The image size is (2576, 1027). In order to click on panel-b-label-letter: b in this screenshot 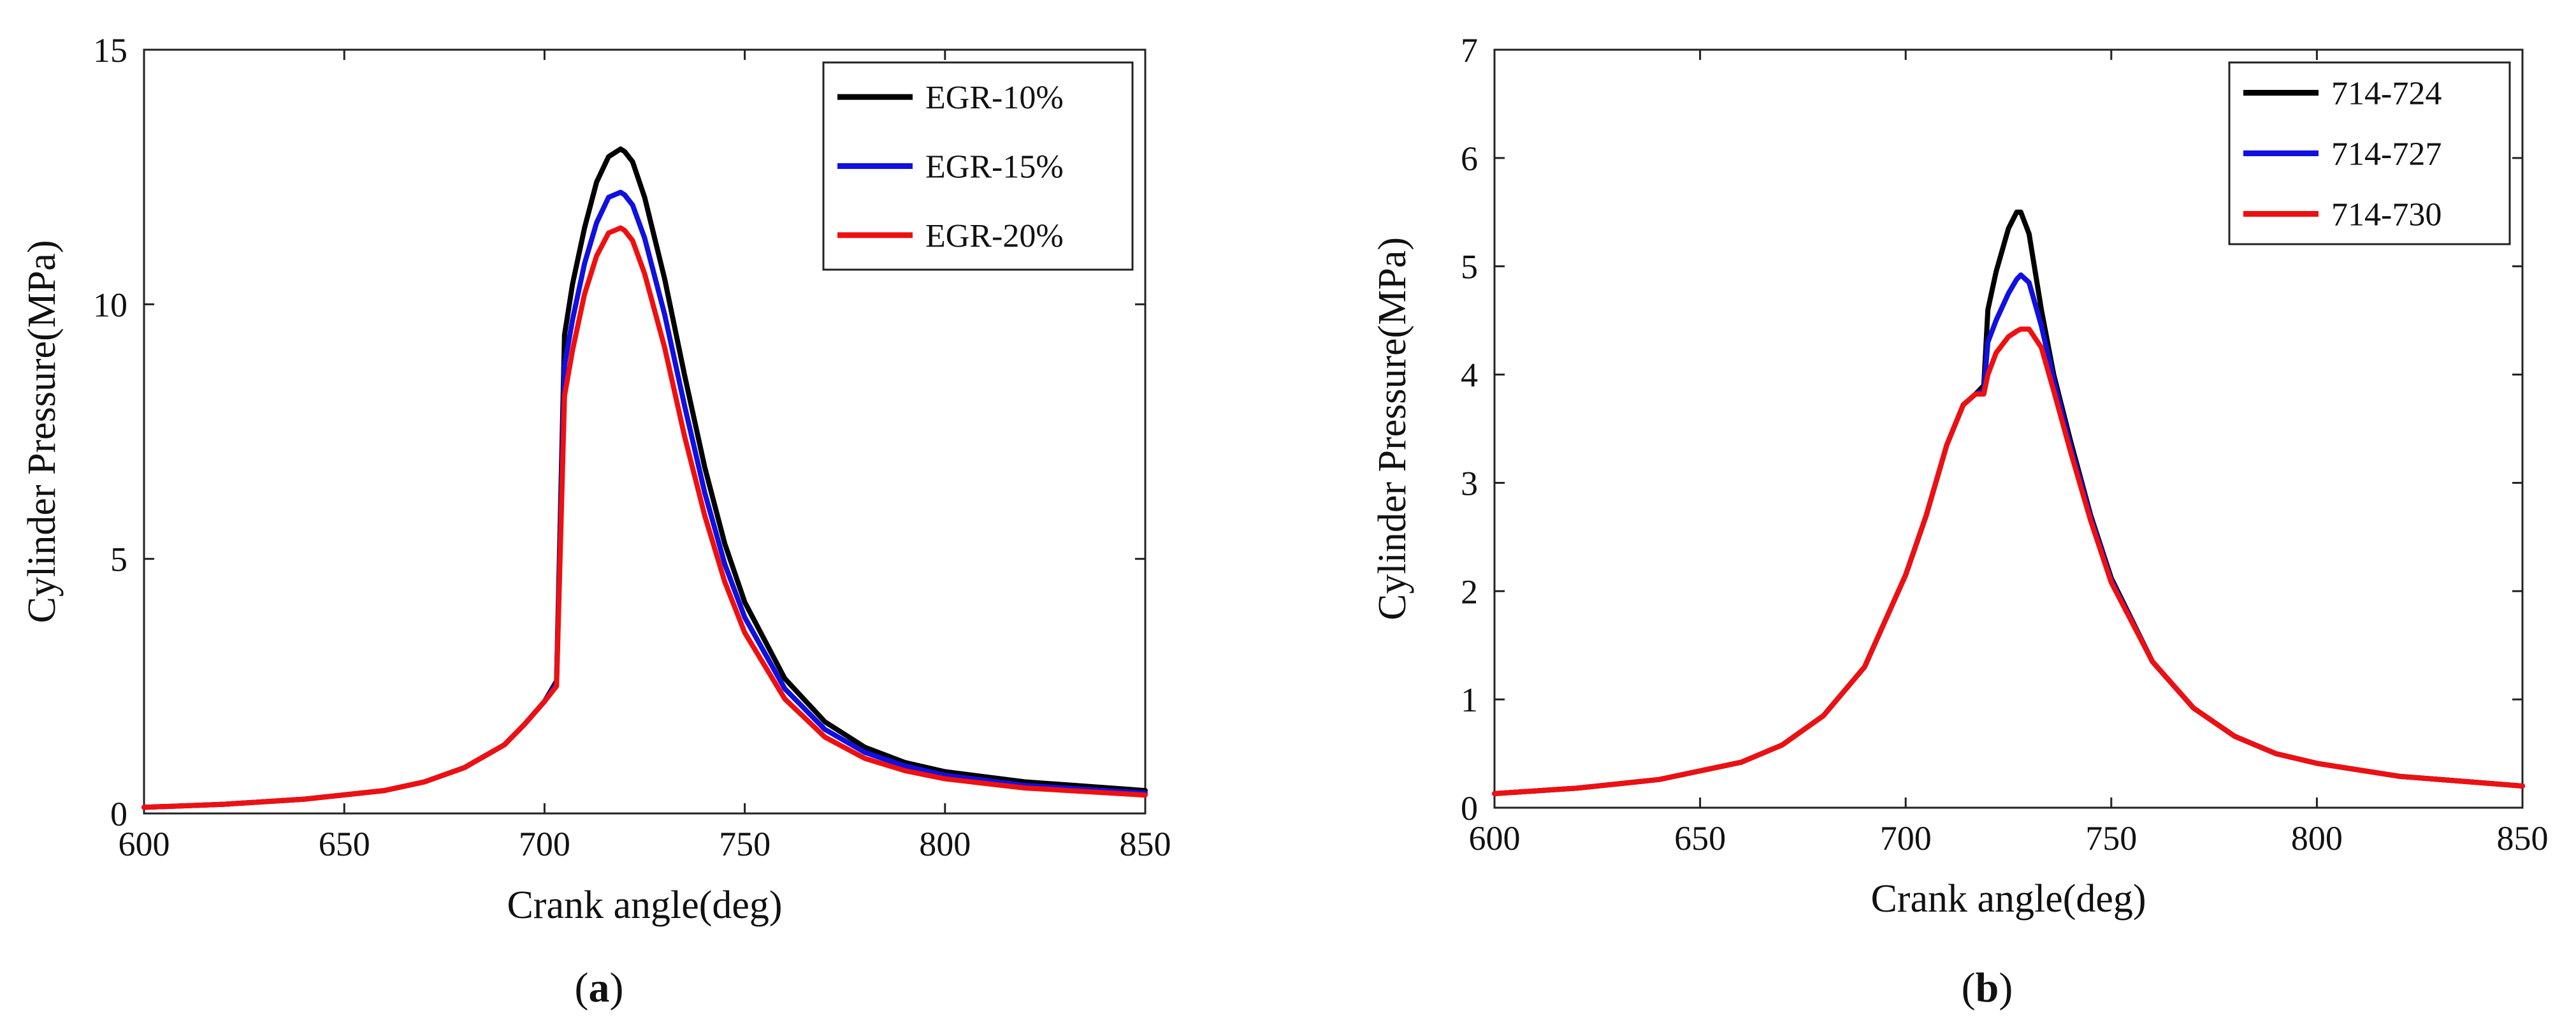, I will do `click(1987, 988)`.